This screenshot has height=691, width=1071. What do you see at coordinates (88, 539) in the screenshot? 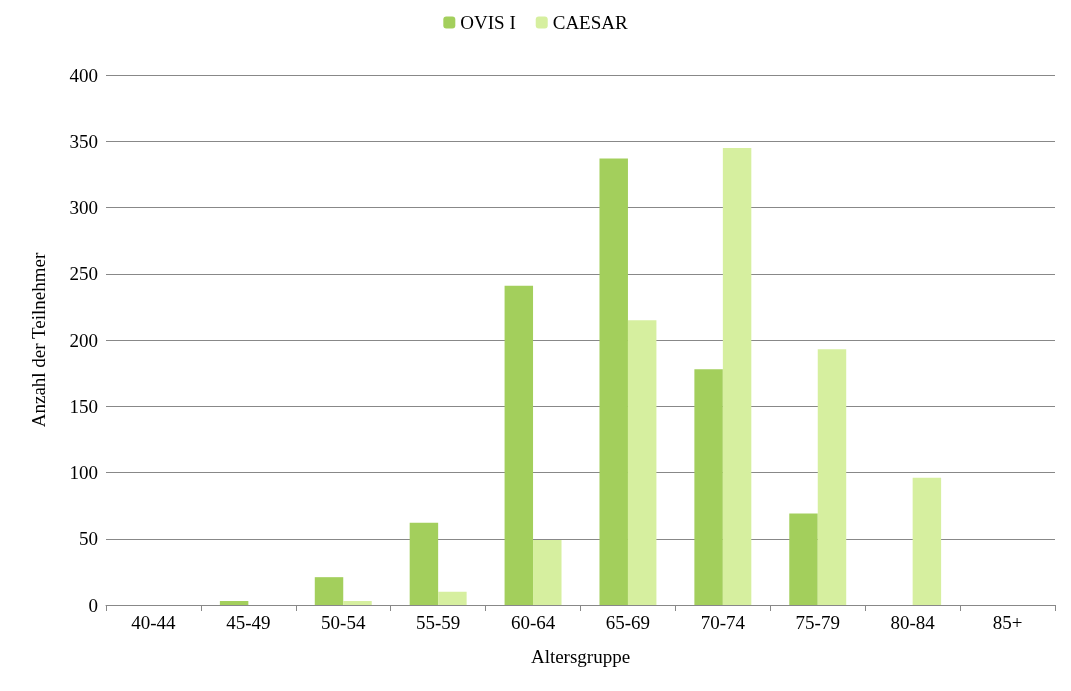
I see `y-tick-label: 50` at bounding box center [88, 539].